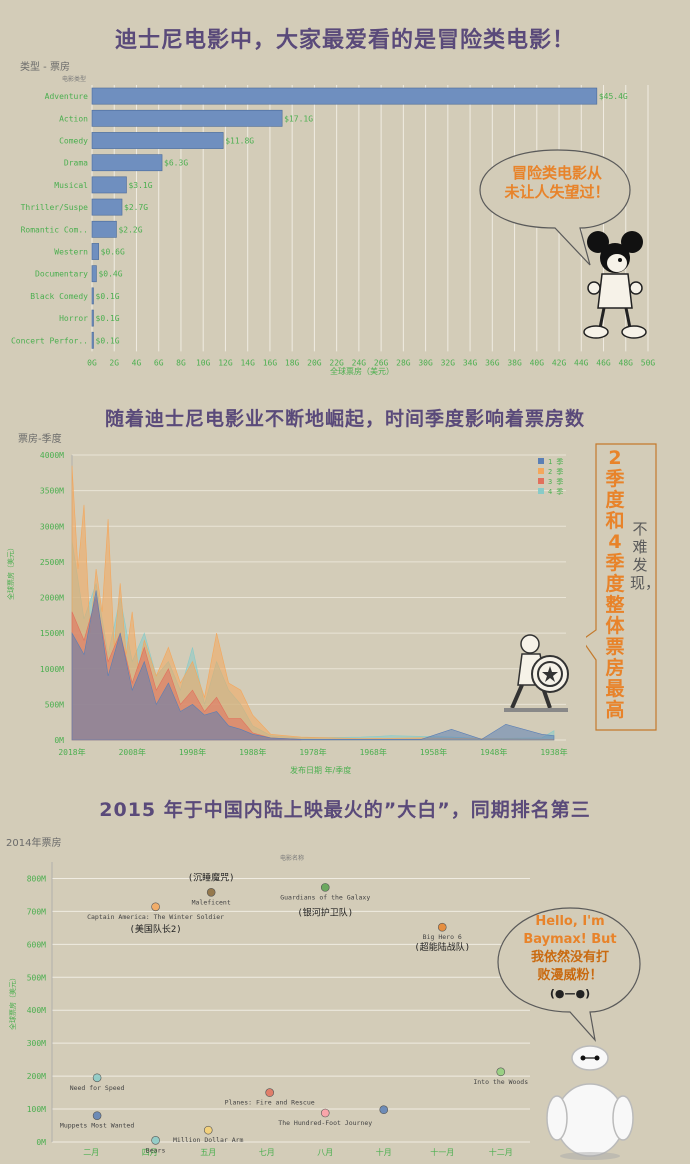 The height and width of the screenshot is (1164, 690). What do you see at coordinates (71, 752) in the screenshot?
I see `chart2-xtick-label: 2018年` at bounding box center [71, 752].